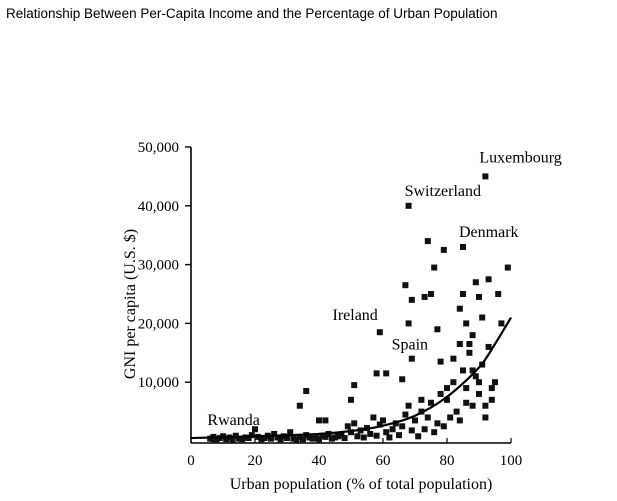 The width and height of the screenshot is (617, 501). What do you see at coordinates (361, 484) in the screenshot?
I see `x-axis-label: Urban population (% of total population)` at bounding box center [361, 484].